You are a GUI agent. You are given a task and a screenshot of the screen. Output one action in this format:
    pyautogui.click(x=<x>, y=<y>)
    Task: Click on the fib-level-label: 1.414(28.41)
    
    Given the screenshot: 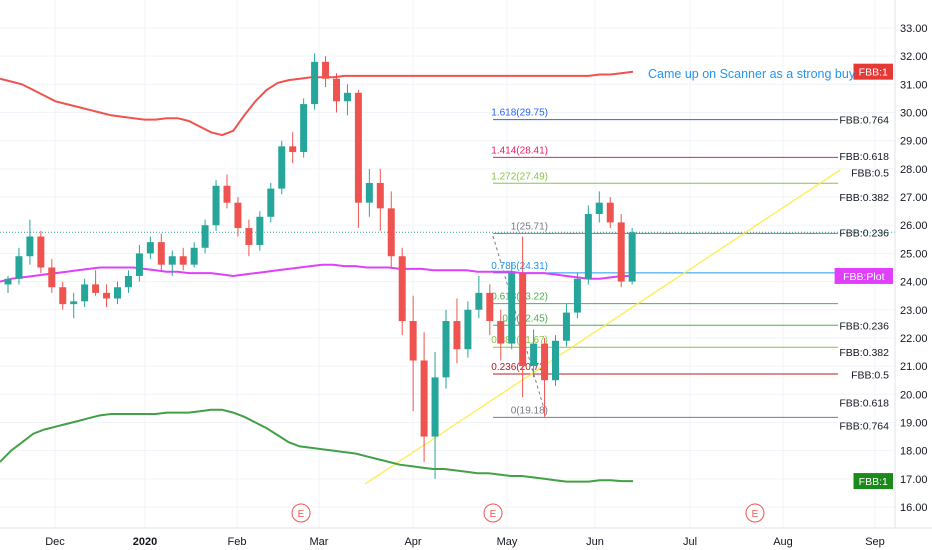 What is the action you would take?
    pyautogui.click(x=519, y=150)
    